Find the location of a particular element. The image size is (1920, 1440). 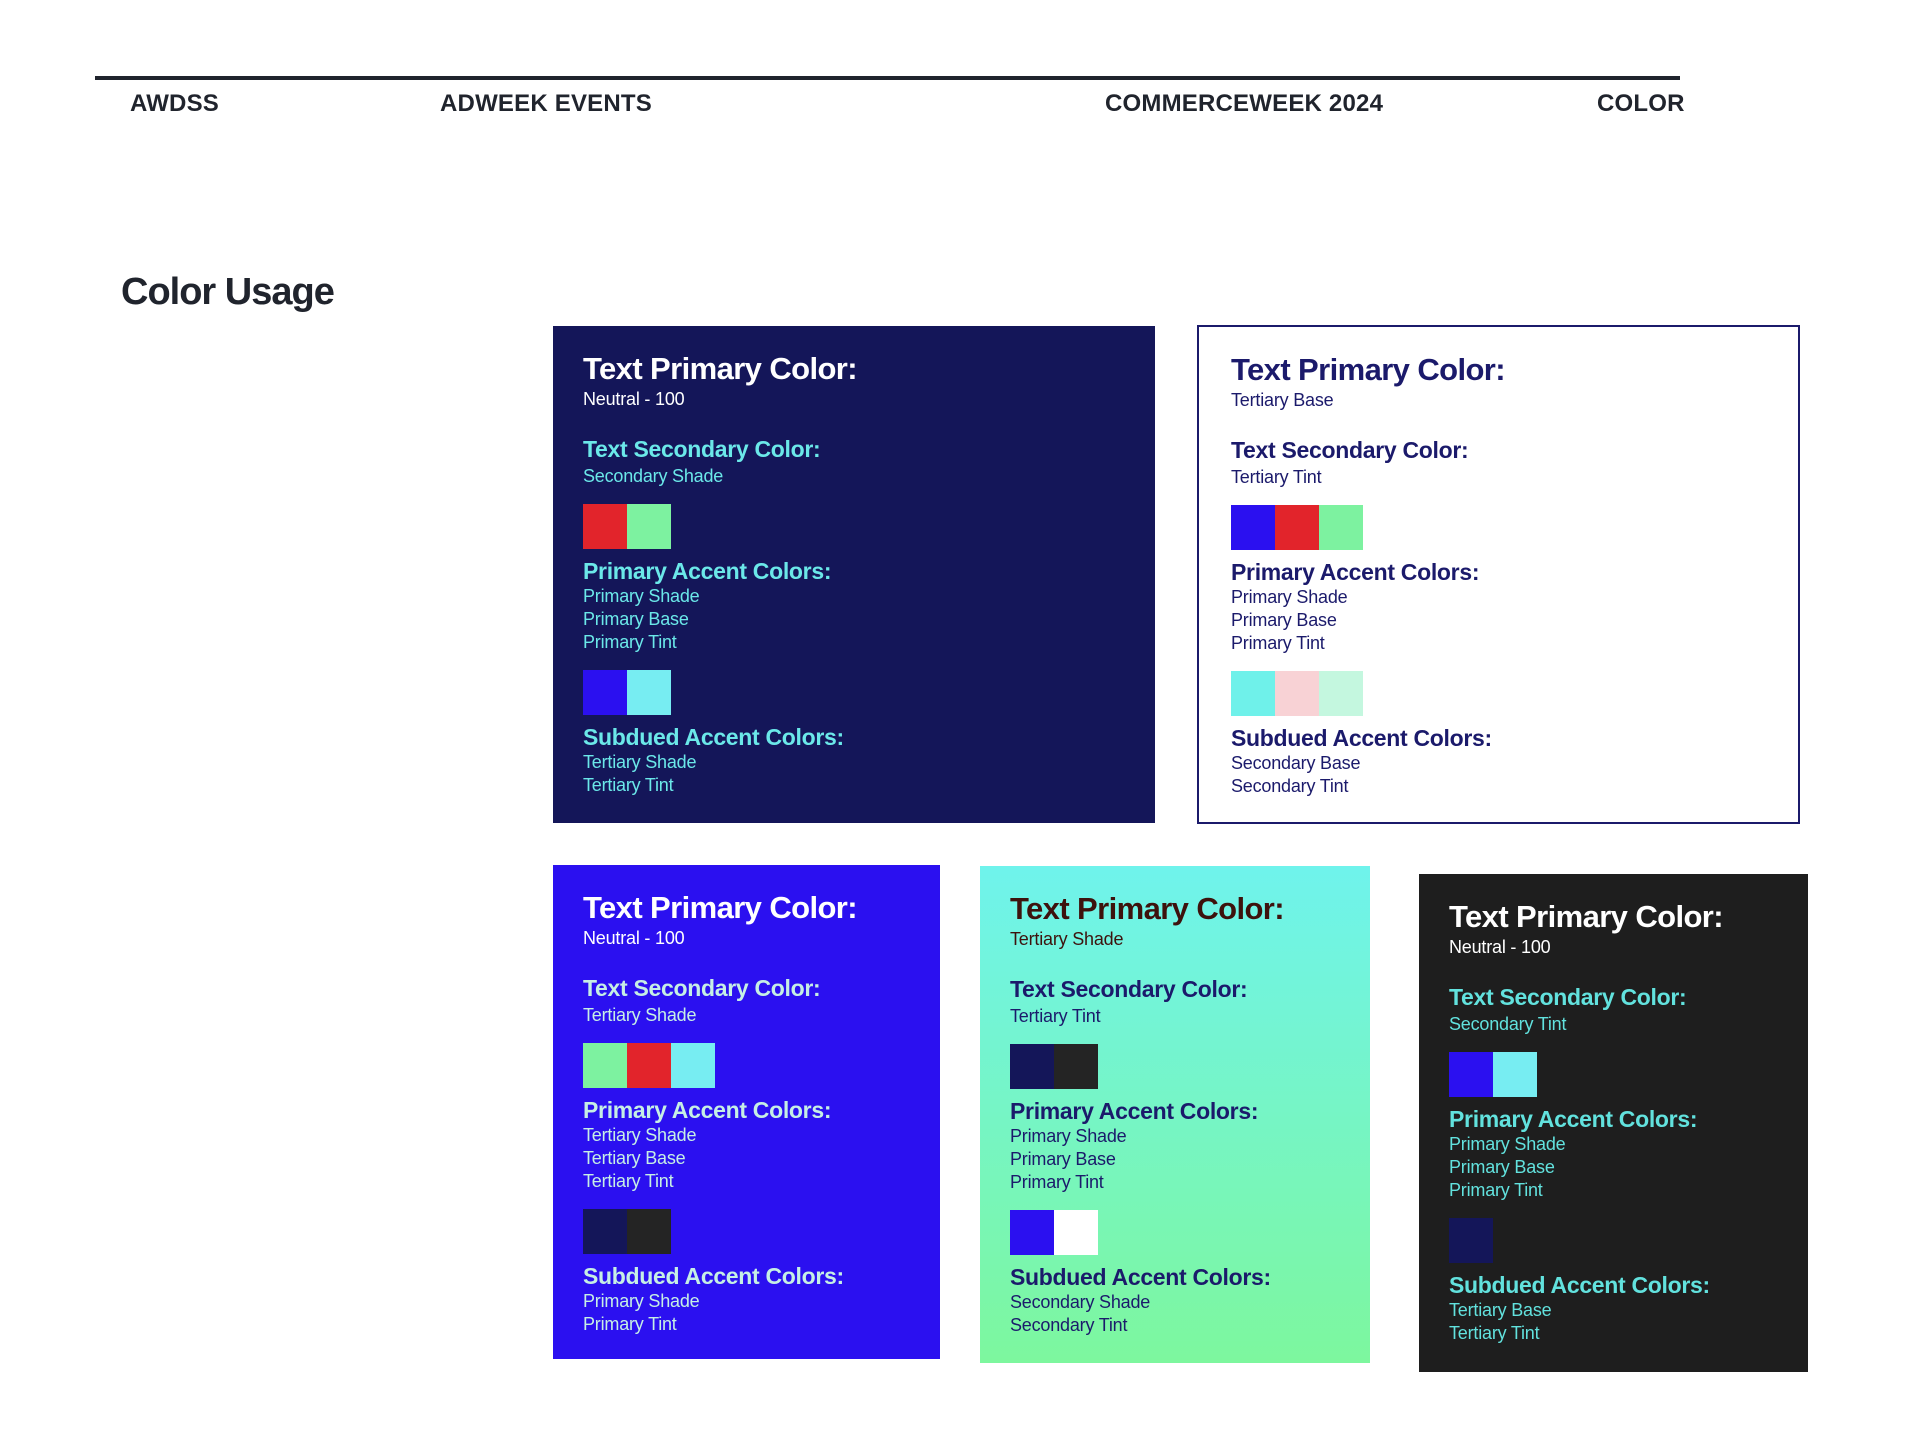

text-secondary-label: Tertiary Shade is located at coordinates (640, 1015).